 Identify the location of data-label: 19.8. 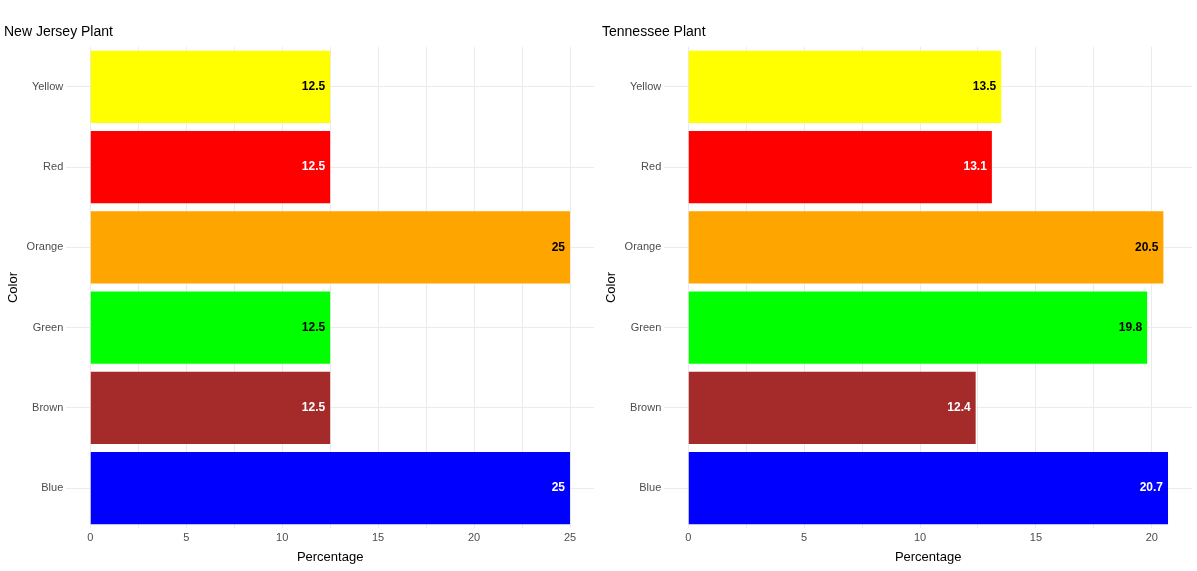
(1130, 326).